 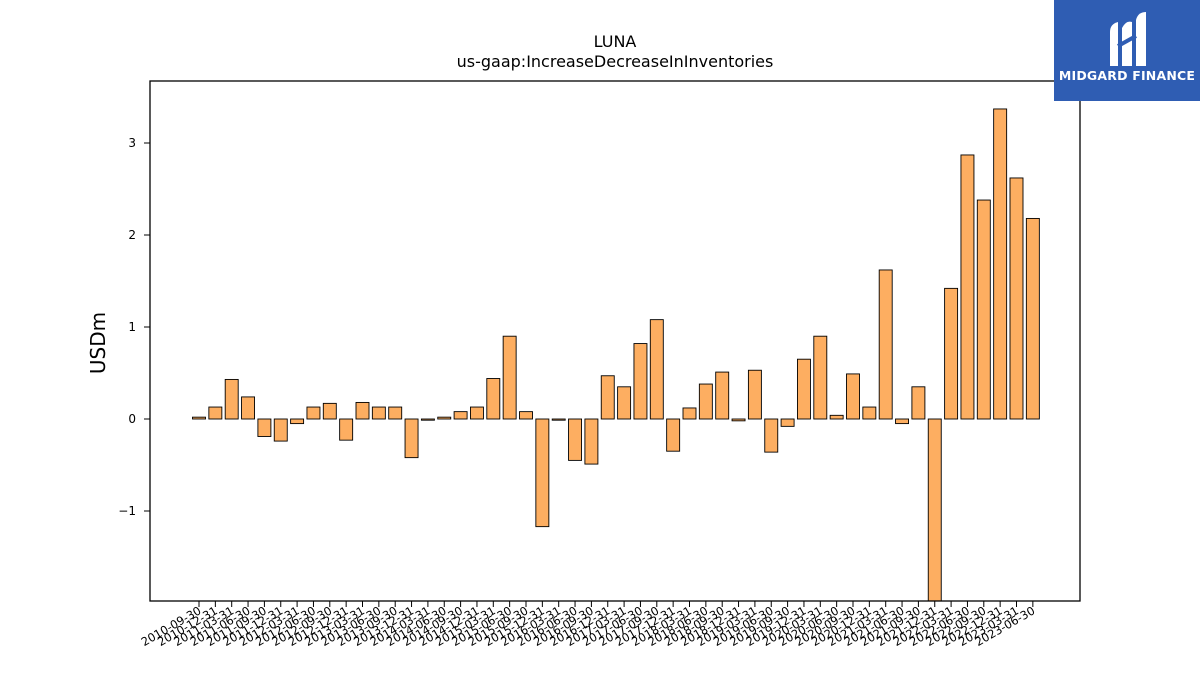 I want to click on midgard-finance-logo: MIDGARD FINANCE, so click(x=1127, y=50).